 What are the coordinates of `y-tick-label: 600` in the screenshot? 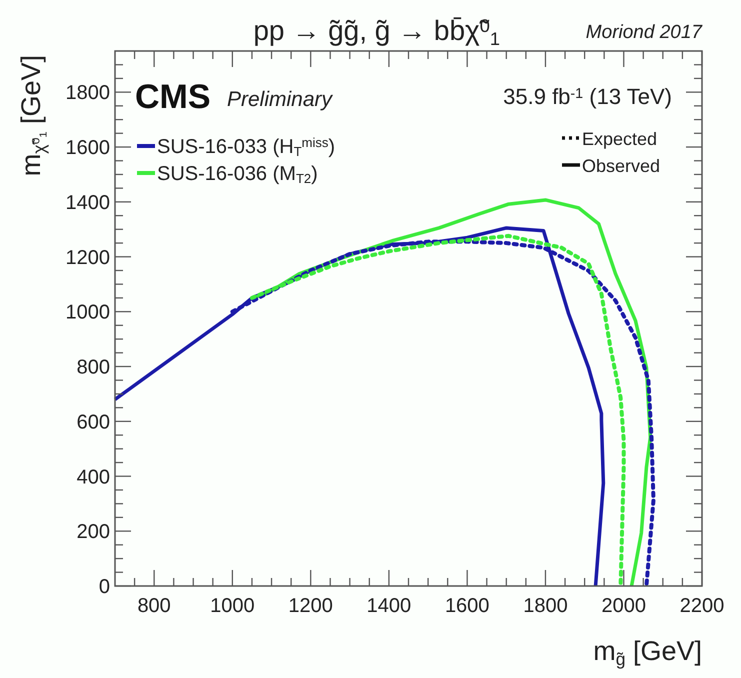 It's located at (93, 422).